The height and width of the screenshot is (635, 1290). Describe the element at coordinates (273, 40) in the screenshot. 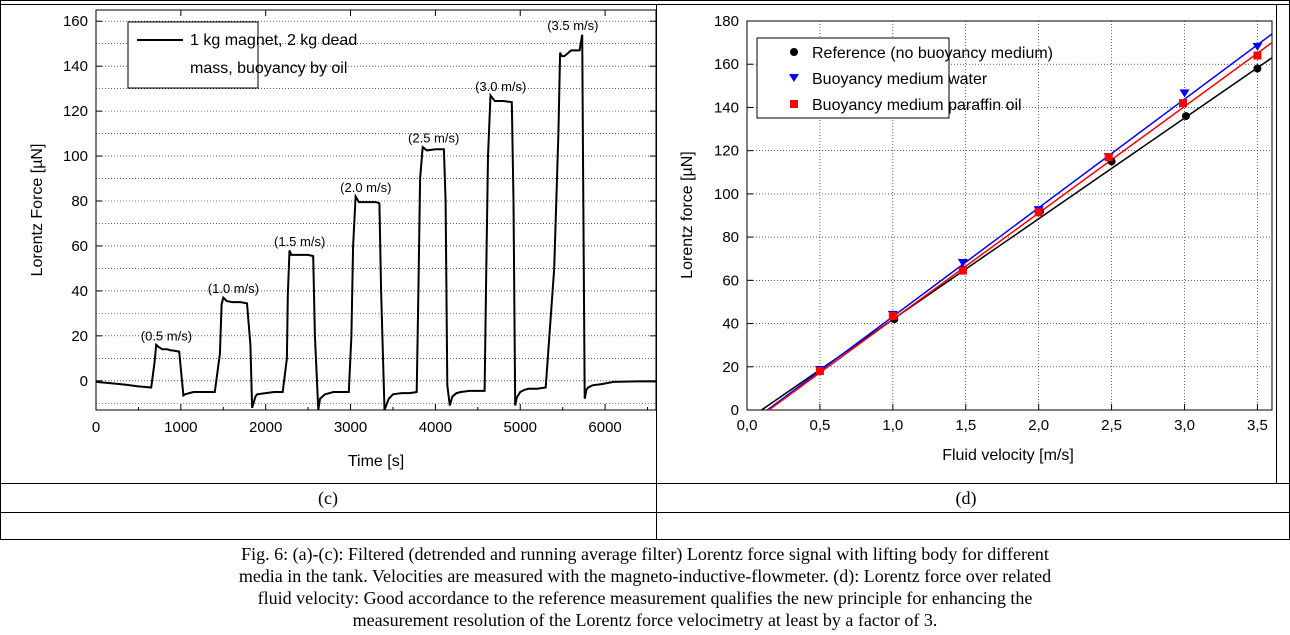

I see `legend-entry-line1: 1 kg magnet, 2 kg dead` at that location.